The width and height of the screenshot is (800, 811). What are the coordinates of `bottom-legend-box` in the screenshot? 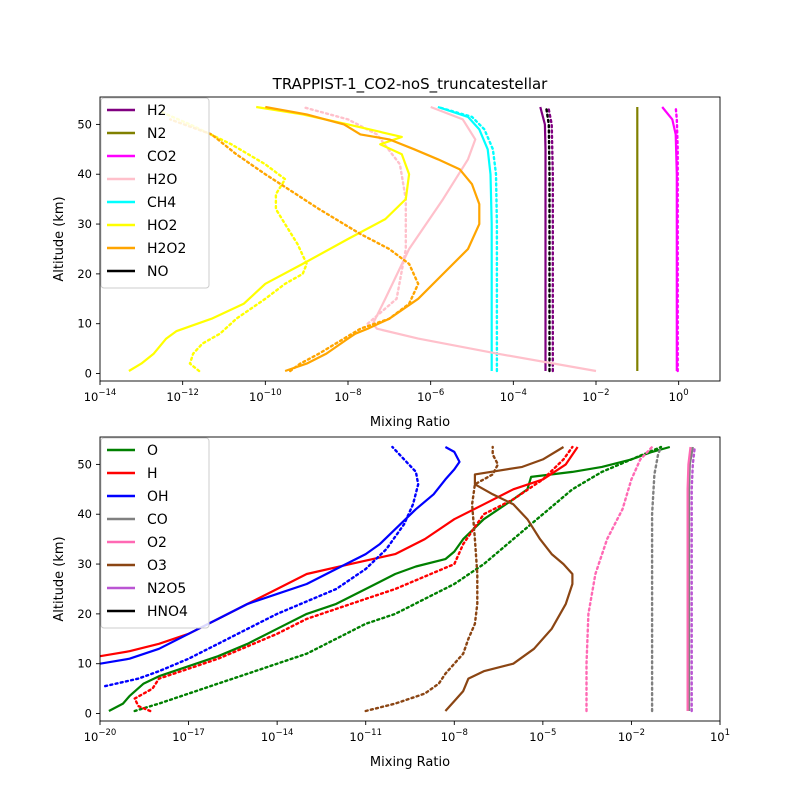 It's located at (155, 533).